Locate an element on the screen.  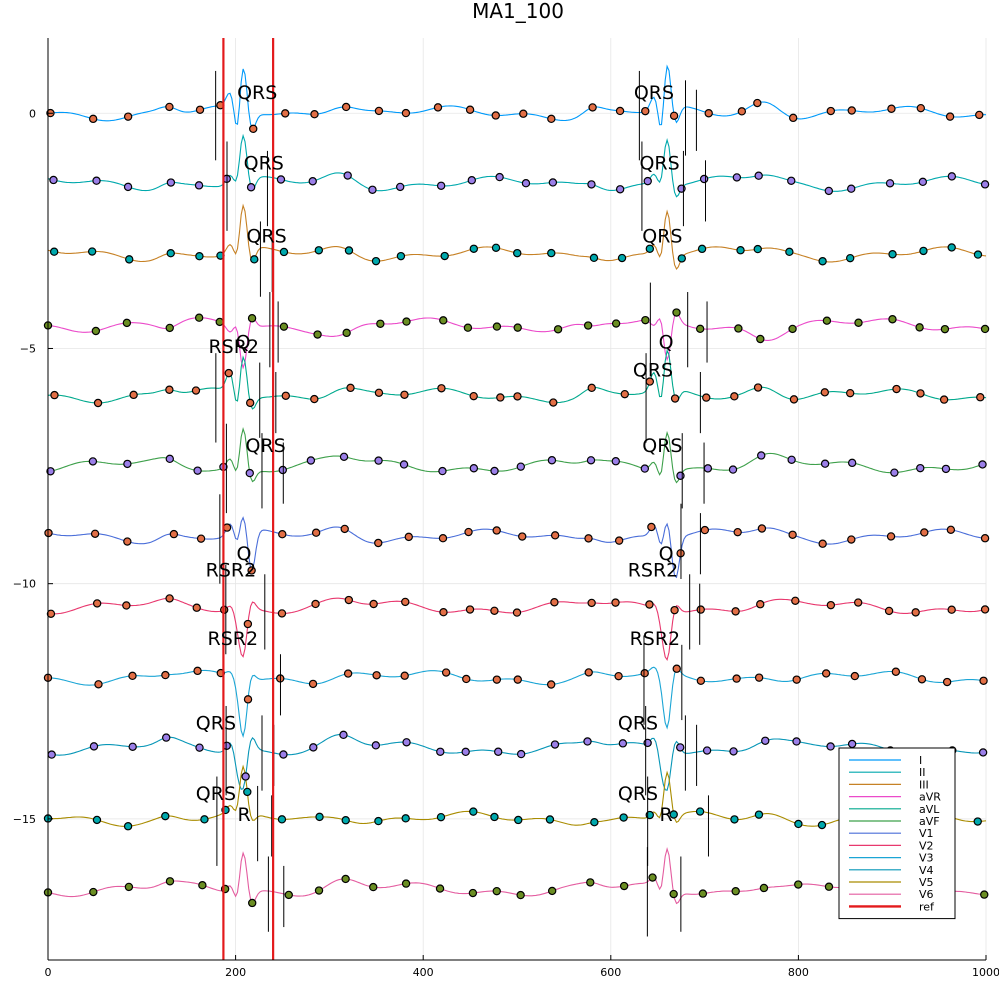
annotation-label: Q is located at coordinates (666, 342).